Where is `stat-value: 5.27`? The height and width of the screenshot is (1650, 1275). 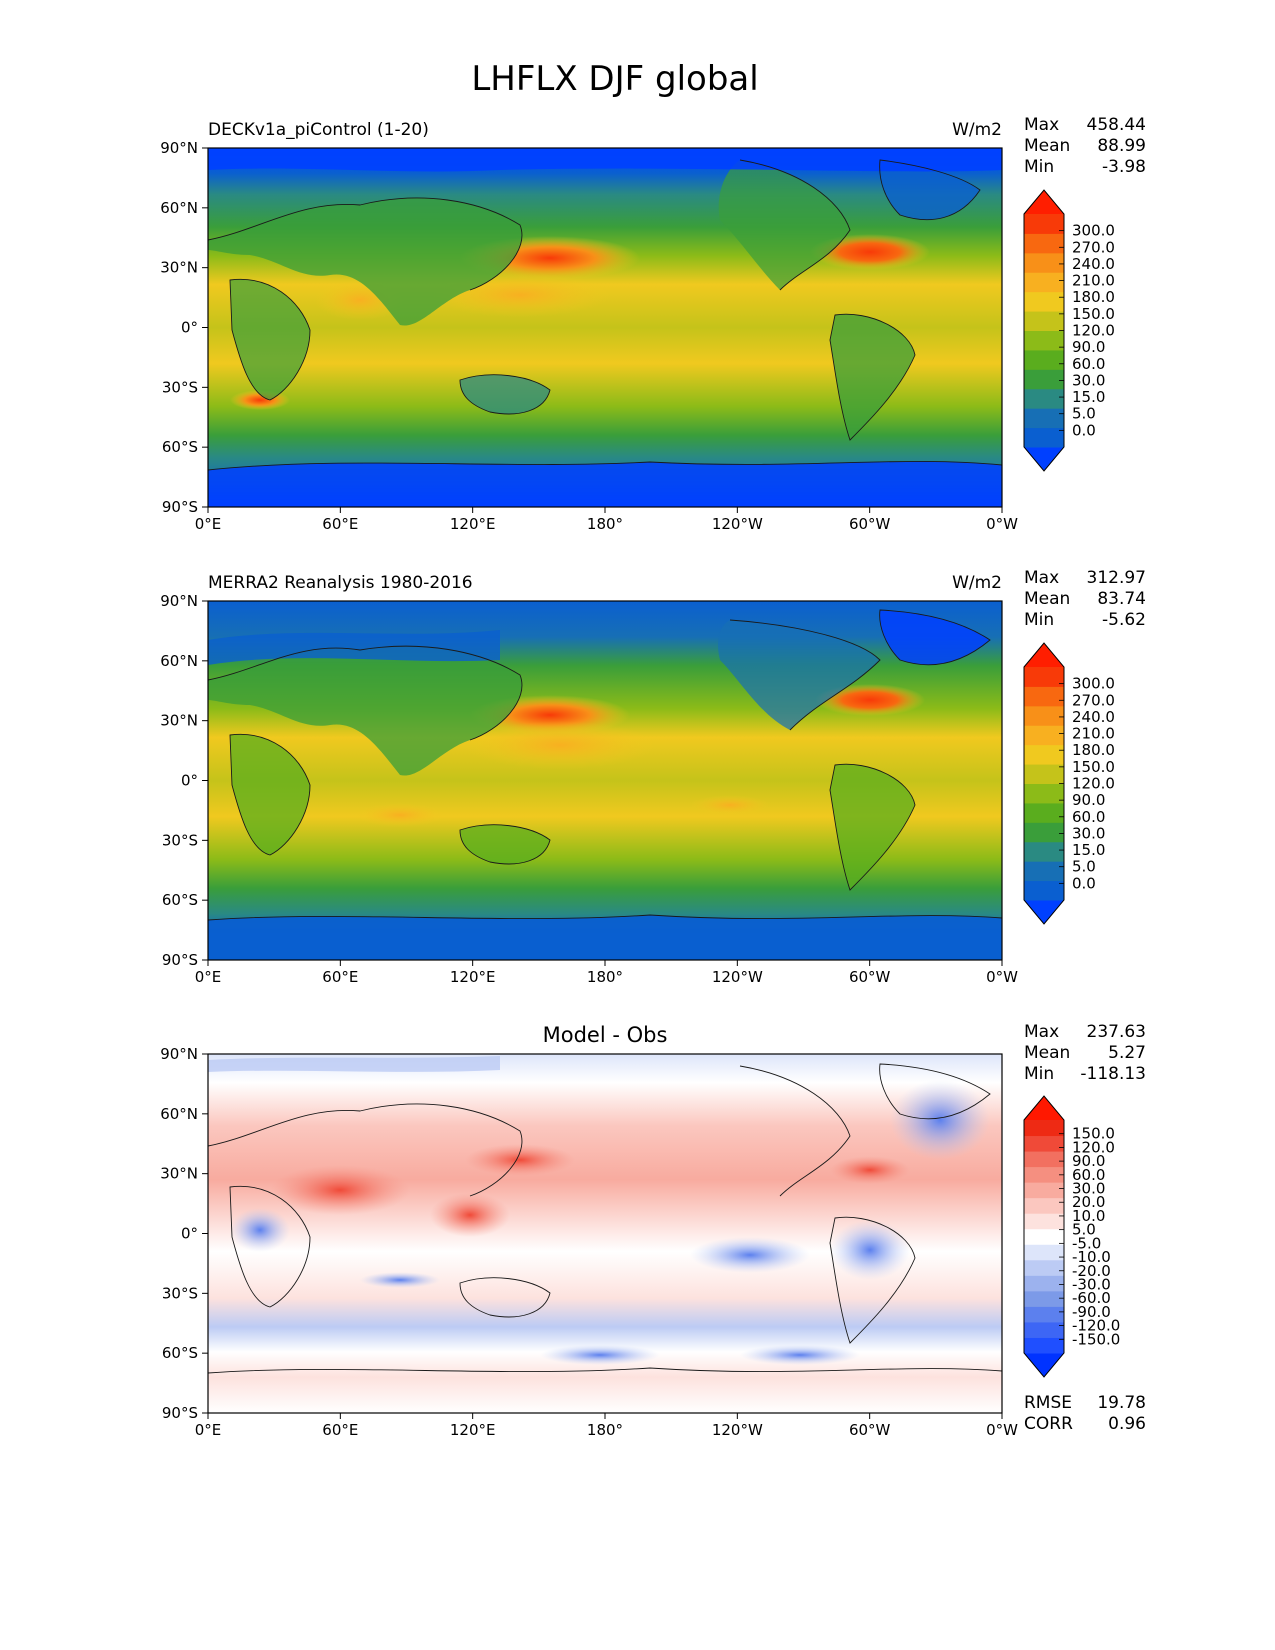
stat-value: 5.27 is located at coordinates (1127, 1053).